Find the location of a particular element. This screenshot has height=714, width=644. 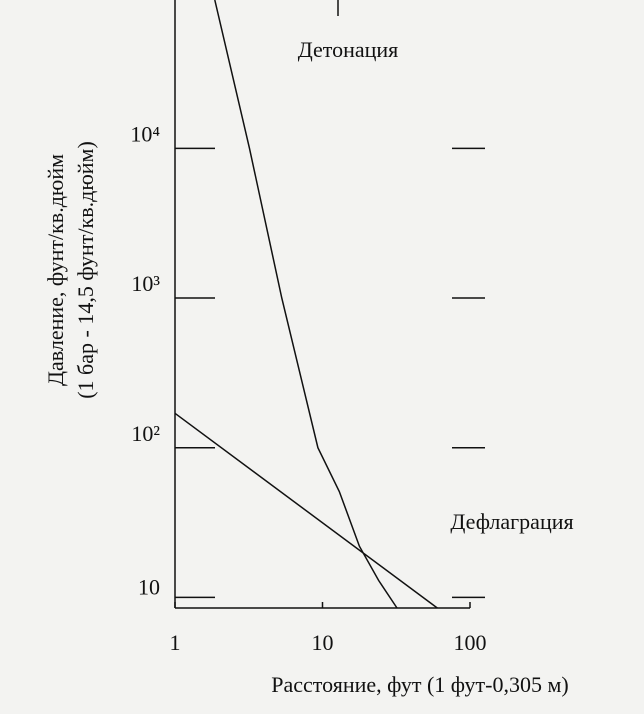

y-tick-label: 10 is located at coordinates (149, 586).